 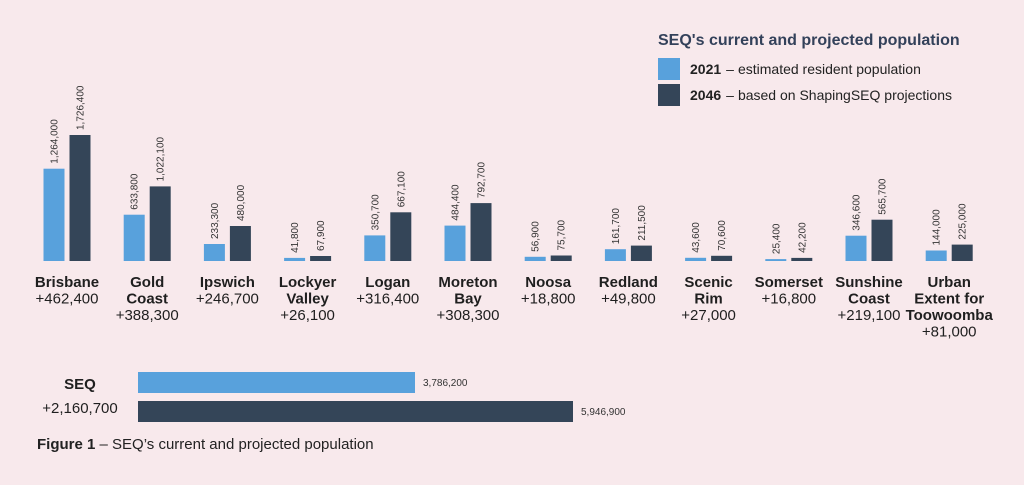 What do you see at coordinates (468, 299) in the screenshot?
I see `category-label: Bay` at bounding box center [468, 299].